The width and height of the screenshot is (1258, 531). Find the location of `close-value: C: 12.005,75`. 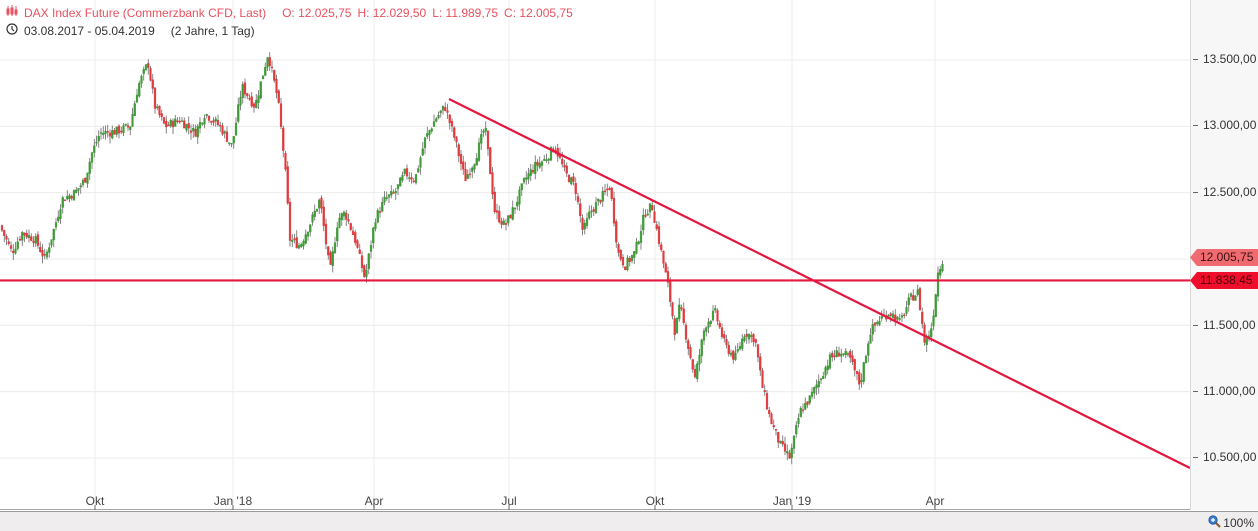

close-value: C: 12.005,75 is located at coordinates (538, 13).